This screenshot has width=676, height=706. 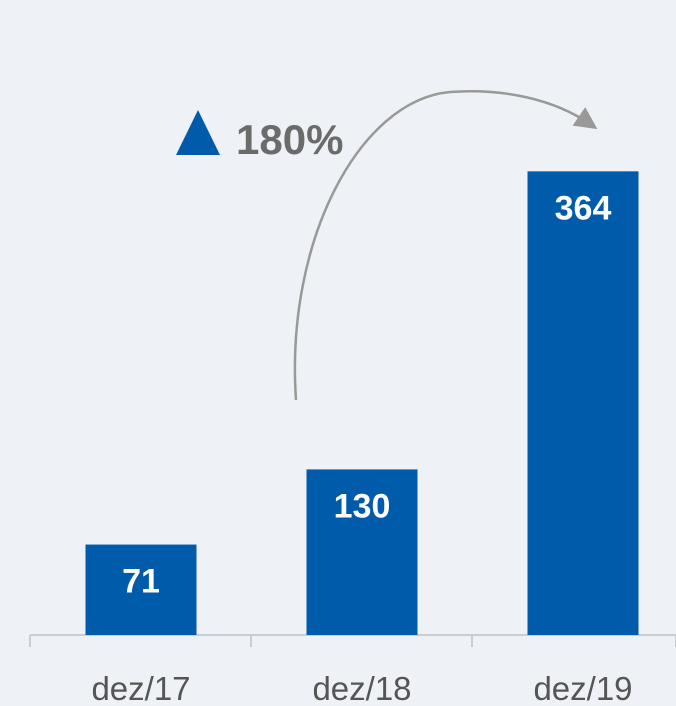 What do you see at coordinates (362, 506) in the screenshot?
I see `data-label-dez-18: 130` at bounding box center [362, 506].